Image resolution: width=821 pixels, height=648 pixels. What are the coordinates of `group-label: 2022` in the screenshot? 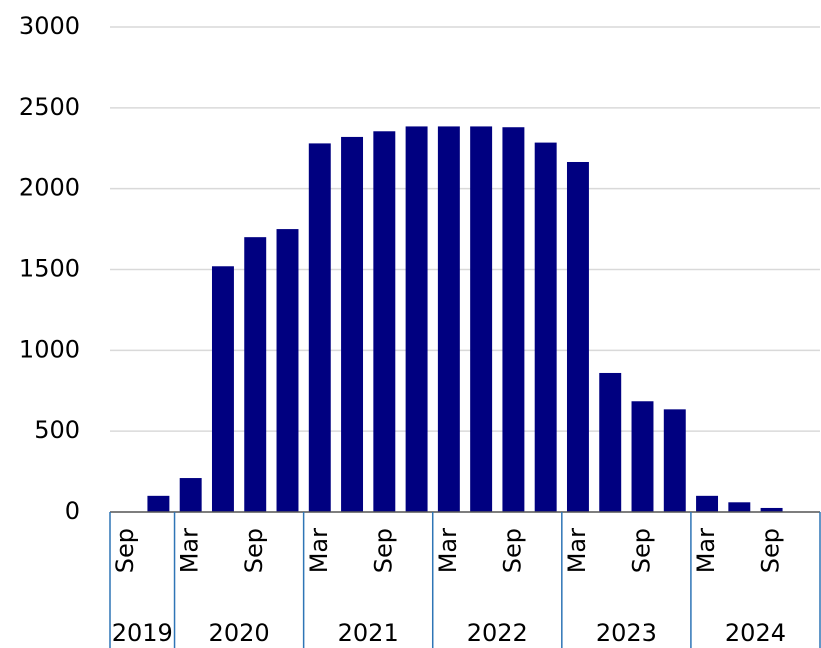 It's located at (497, 633).